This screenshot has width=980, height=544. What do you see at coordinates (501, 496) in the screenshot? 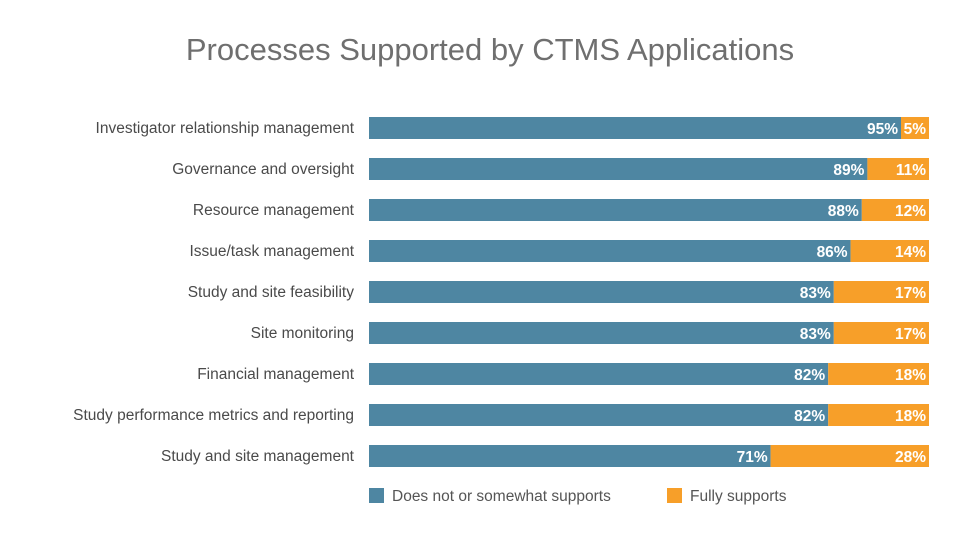
I see `legend-label: Does not or somewhat supports` at bounding box center [501, 496].